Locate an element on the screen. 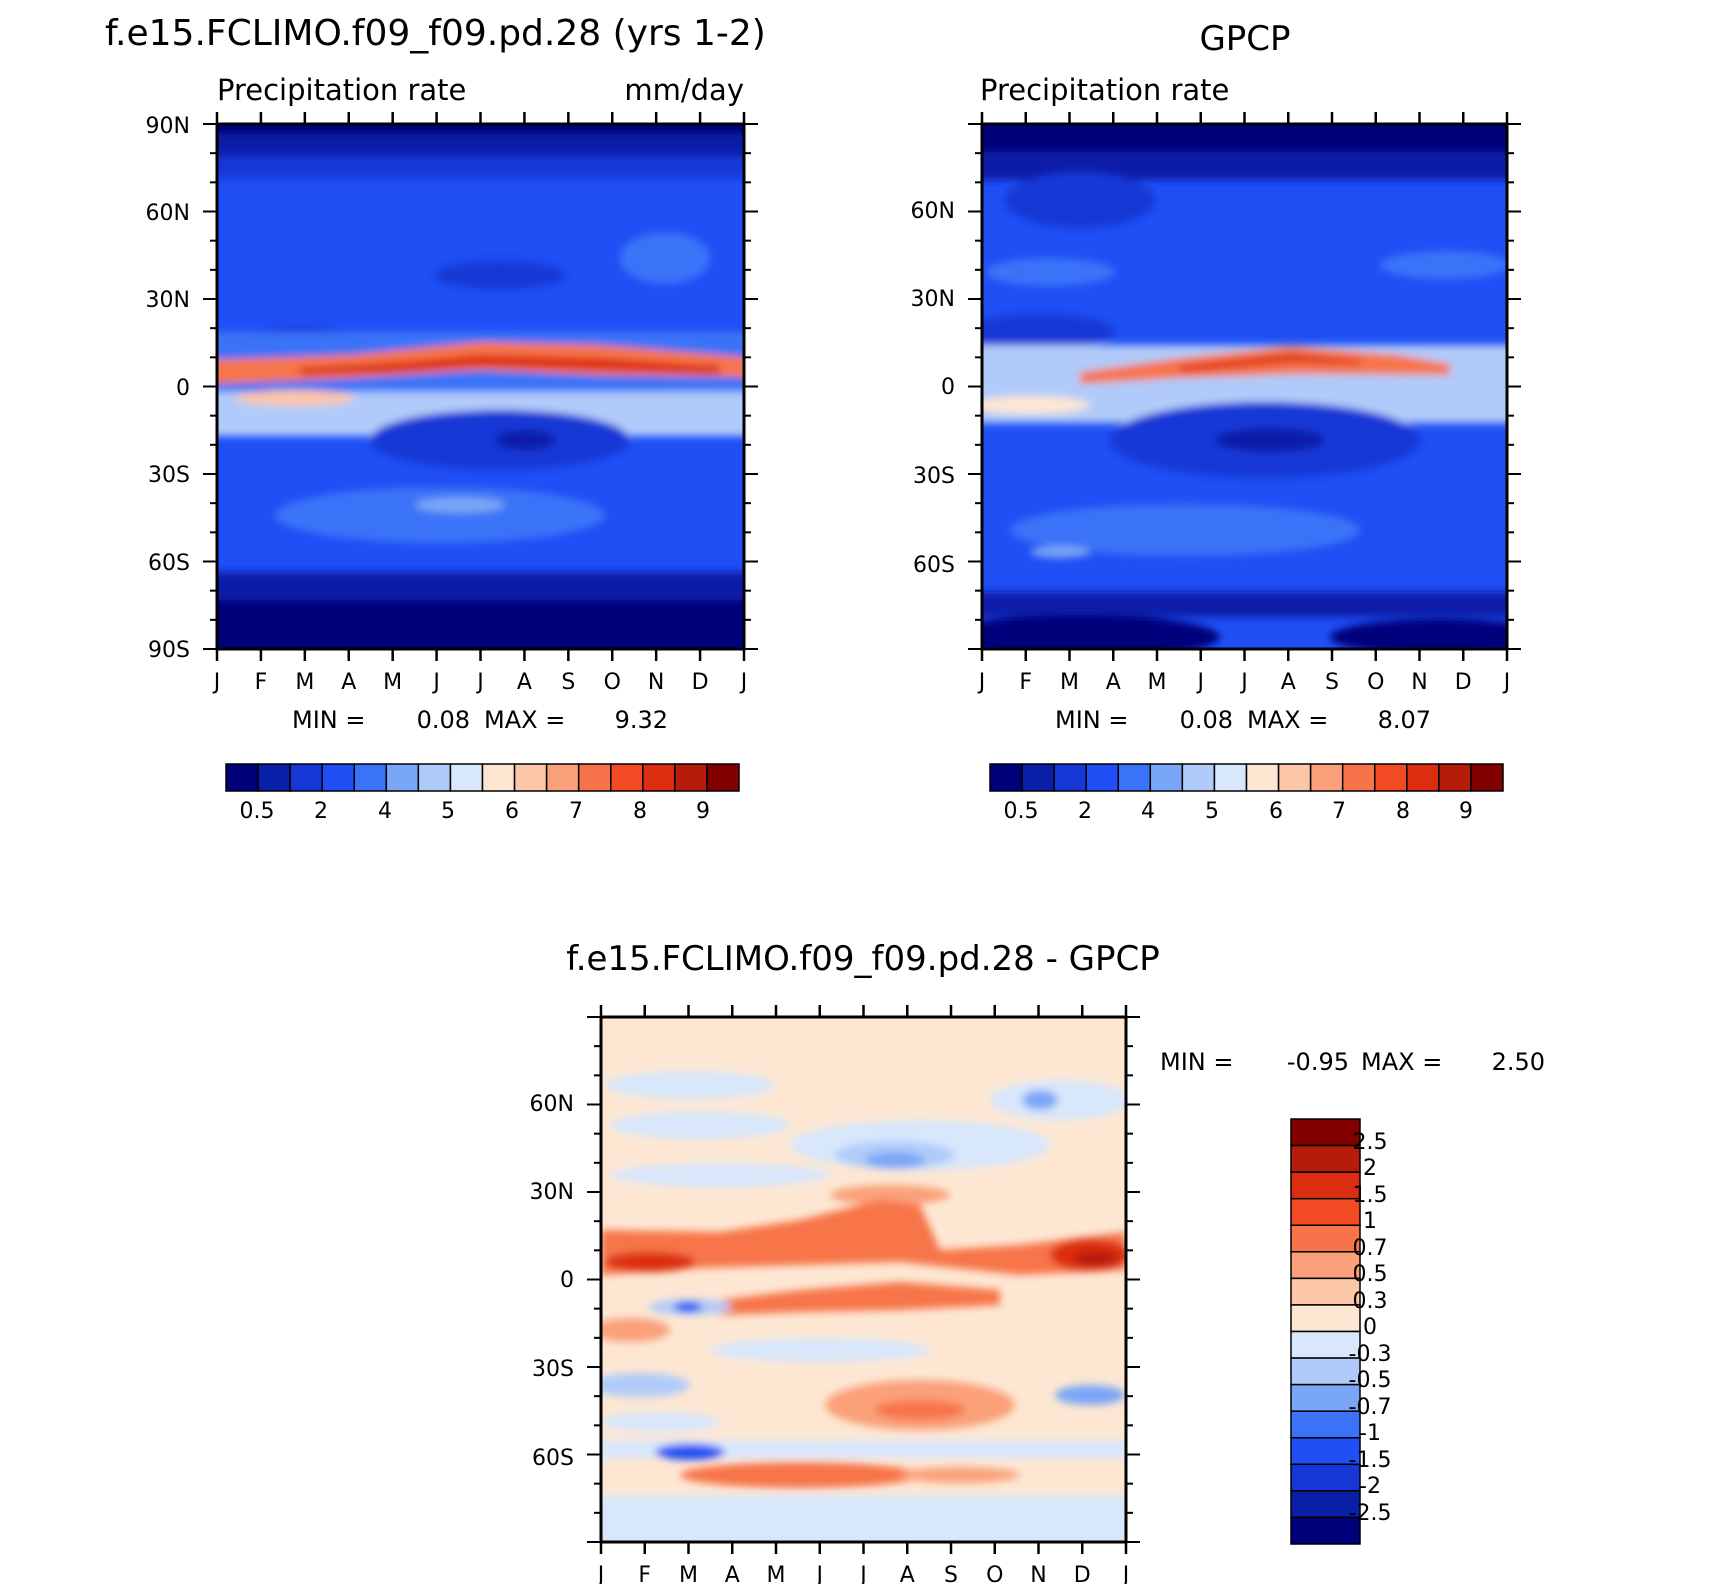  band-south-neg is located at coordinates (863, 1449).